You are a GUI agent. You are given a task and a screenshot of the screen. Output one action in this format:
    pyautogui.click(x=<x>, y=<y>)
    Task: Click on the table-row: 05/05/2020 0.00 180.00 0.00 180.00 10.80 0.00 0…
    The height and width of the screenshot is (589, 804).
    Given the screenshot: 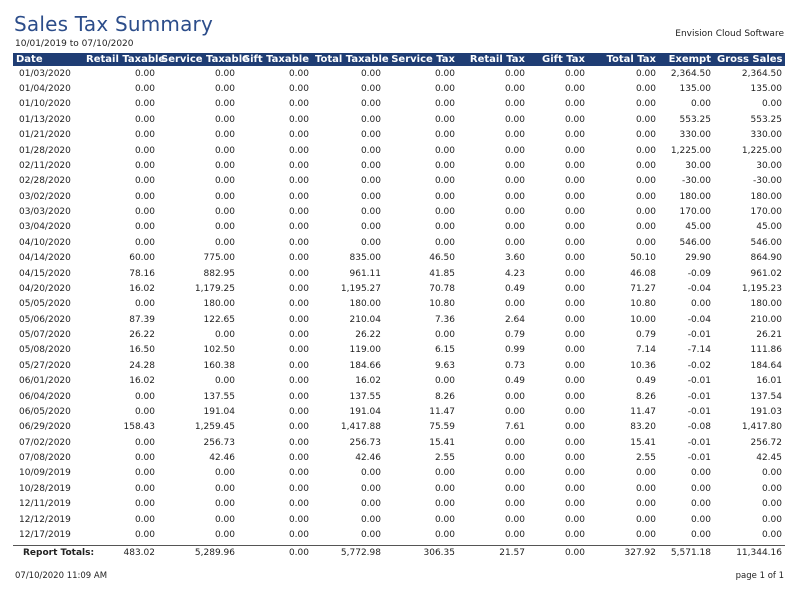 What is the action you would take?
    pyautogui.click(x=399, y=304)
    